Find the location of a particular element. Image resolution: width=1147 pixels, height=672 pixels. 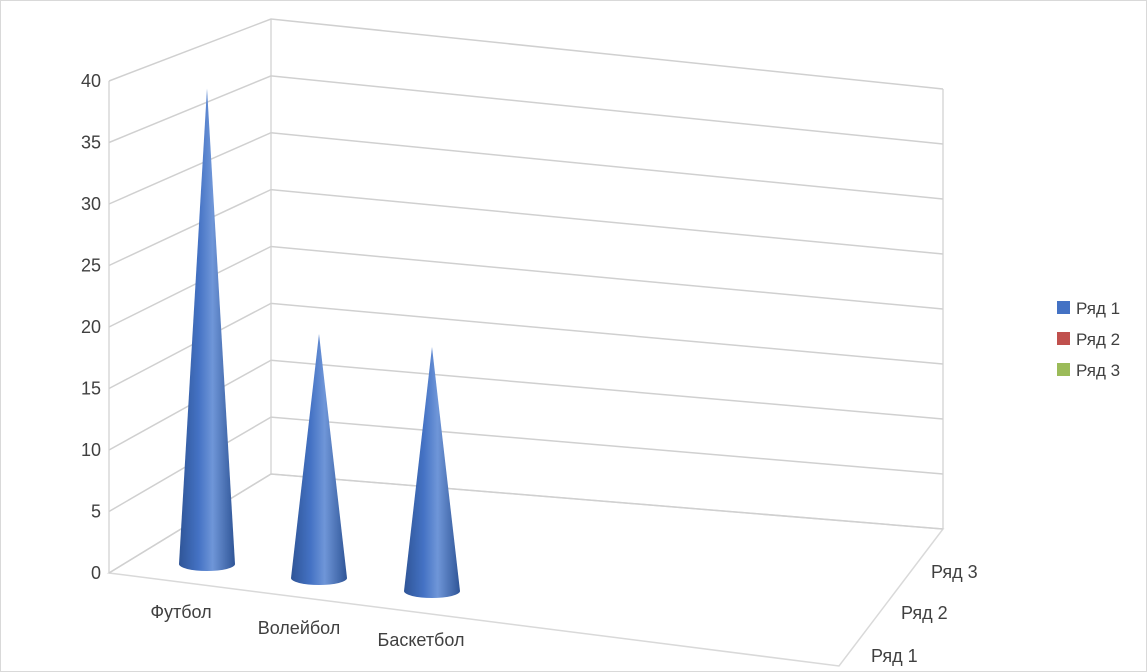

depth-axis-labels: Ряд 1 Ряд 2 Ряд 3 is located at coordinates (924, 614).